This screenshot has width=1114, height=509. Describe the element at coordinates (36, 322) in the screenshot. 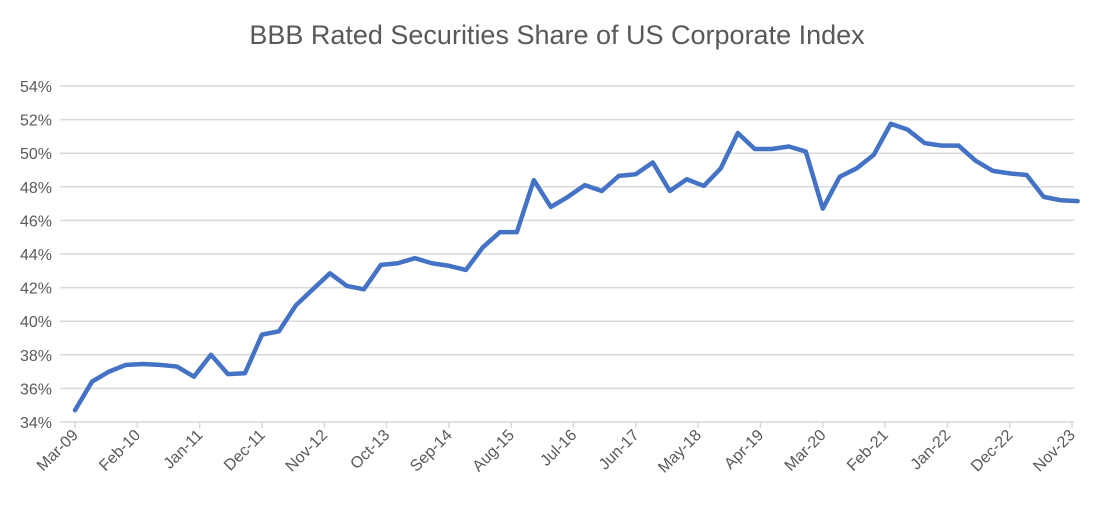

I see `y-tick-label: 40%` at that location.